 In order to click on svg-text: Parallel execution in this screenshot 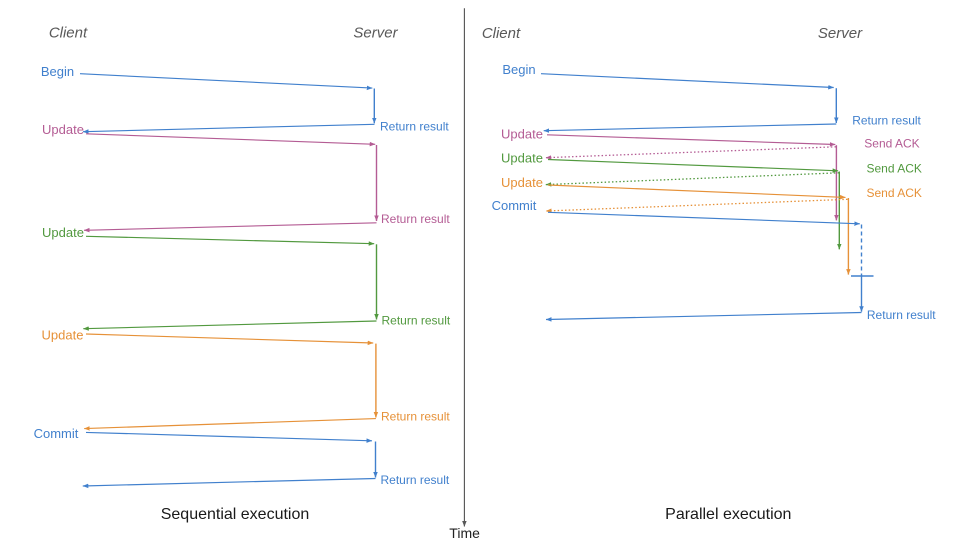, I will do `click(728, 514)`.